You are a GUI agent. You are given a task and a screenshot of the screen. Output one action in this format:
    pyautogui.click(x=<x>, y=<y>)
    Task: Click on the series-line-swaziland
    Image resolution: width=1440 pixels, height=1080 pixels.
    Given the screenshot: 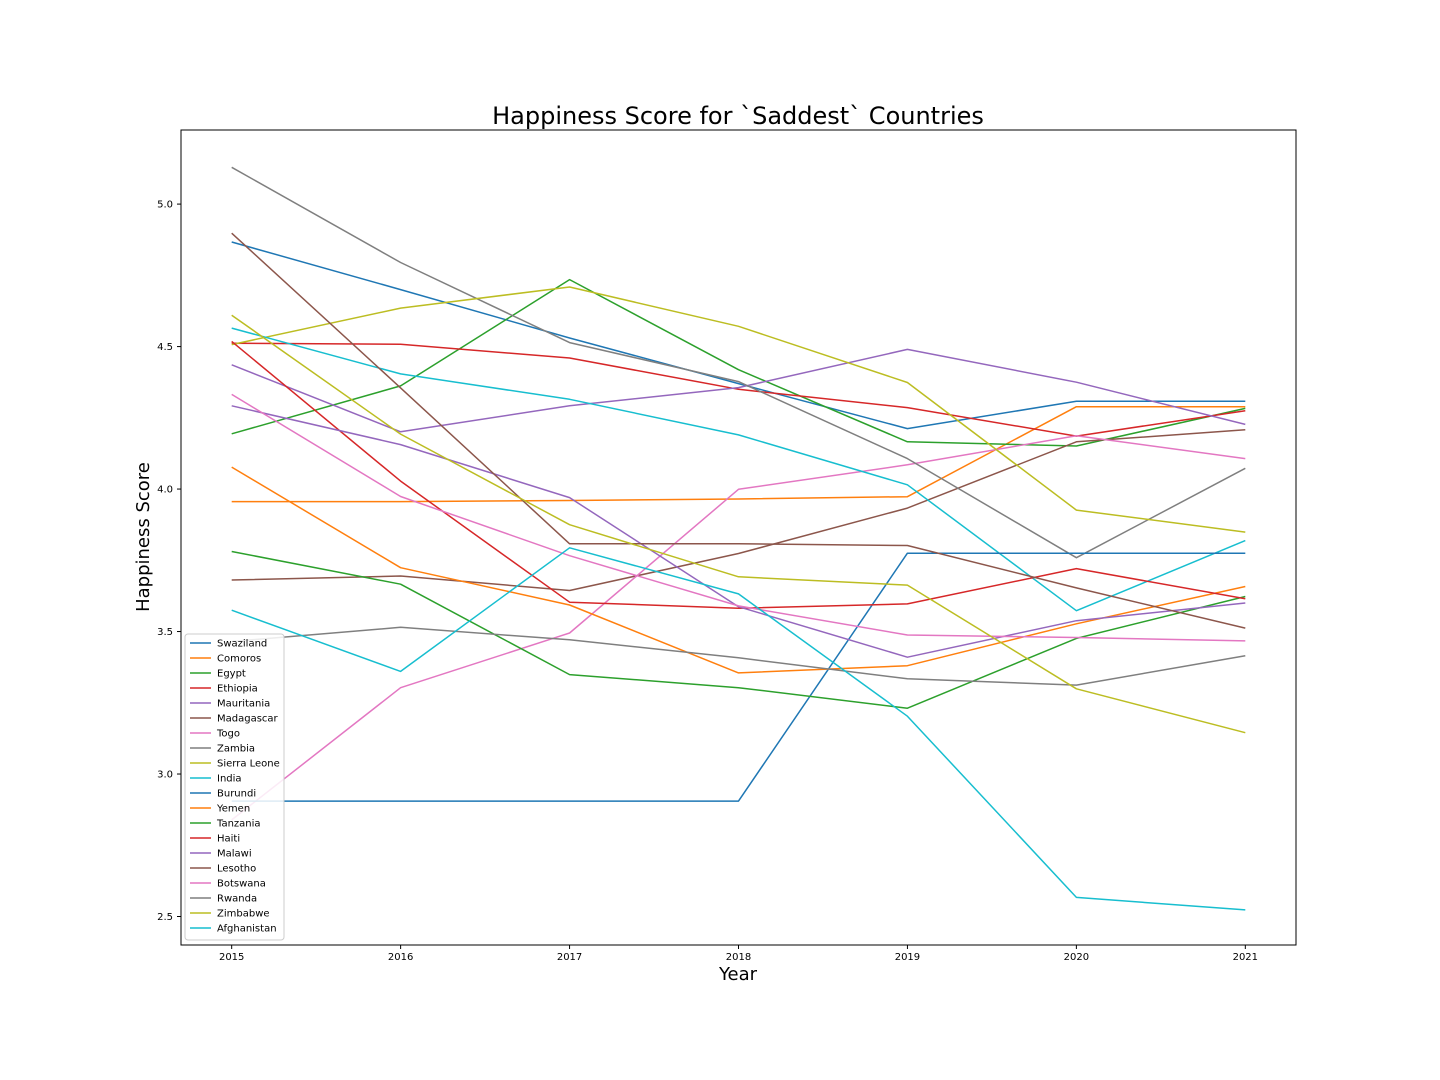 What is the action you would take?
    pyautogui.click(x=738, y=335)
    